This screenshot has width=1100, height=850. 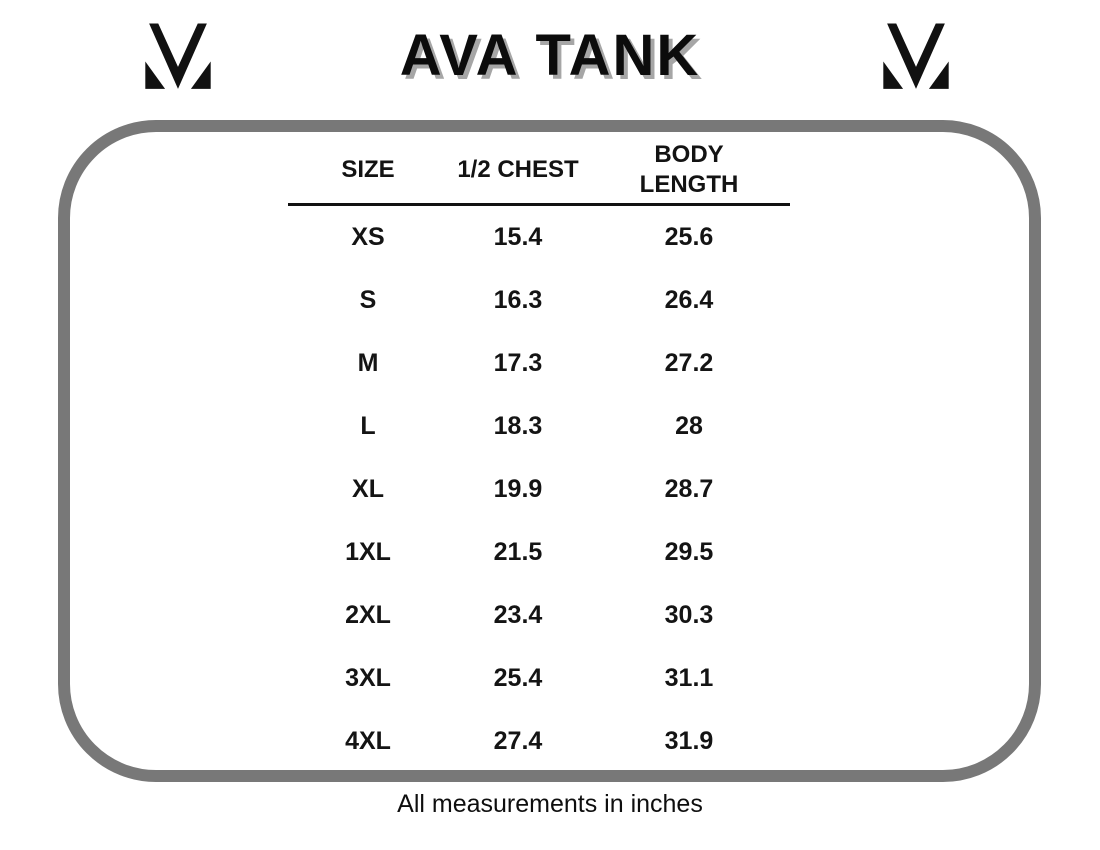 What do you see at coordinates (368, 426) in the screenshot?
I see `size-label: L` at bounding box center [368, 426].